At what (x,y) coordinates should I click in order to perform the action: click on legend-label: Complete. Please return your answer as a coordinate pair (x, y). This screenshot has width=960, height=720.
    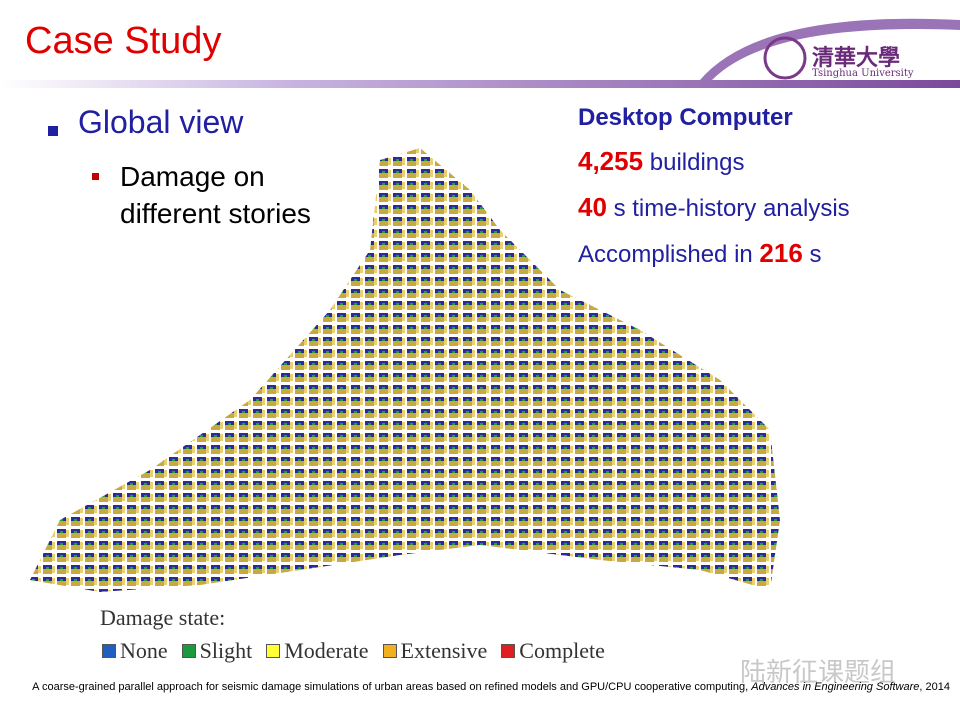
    Looking at the image, I should click on (562, 650).